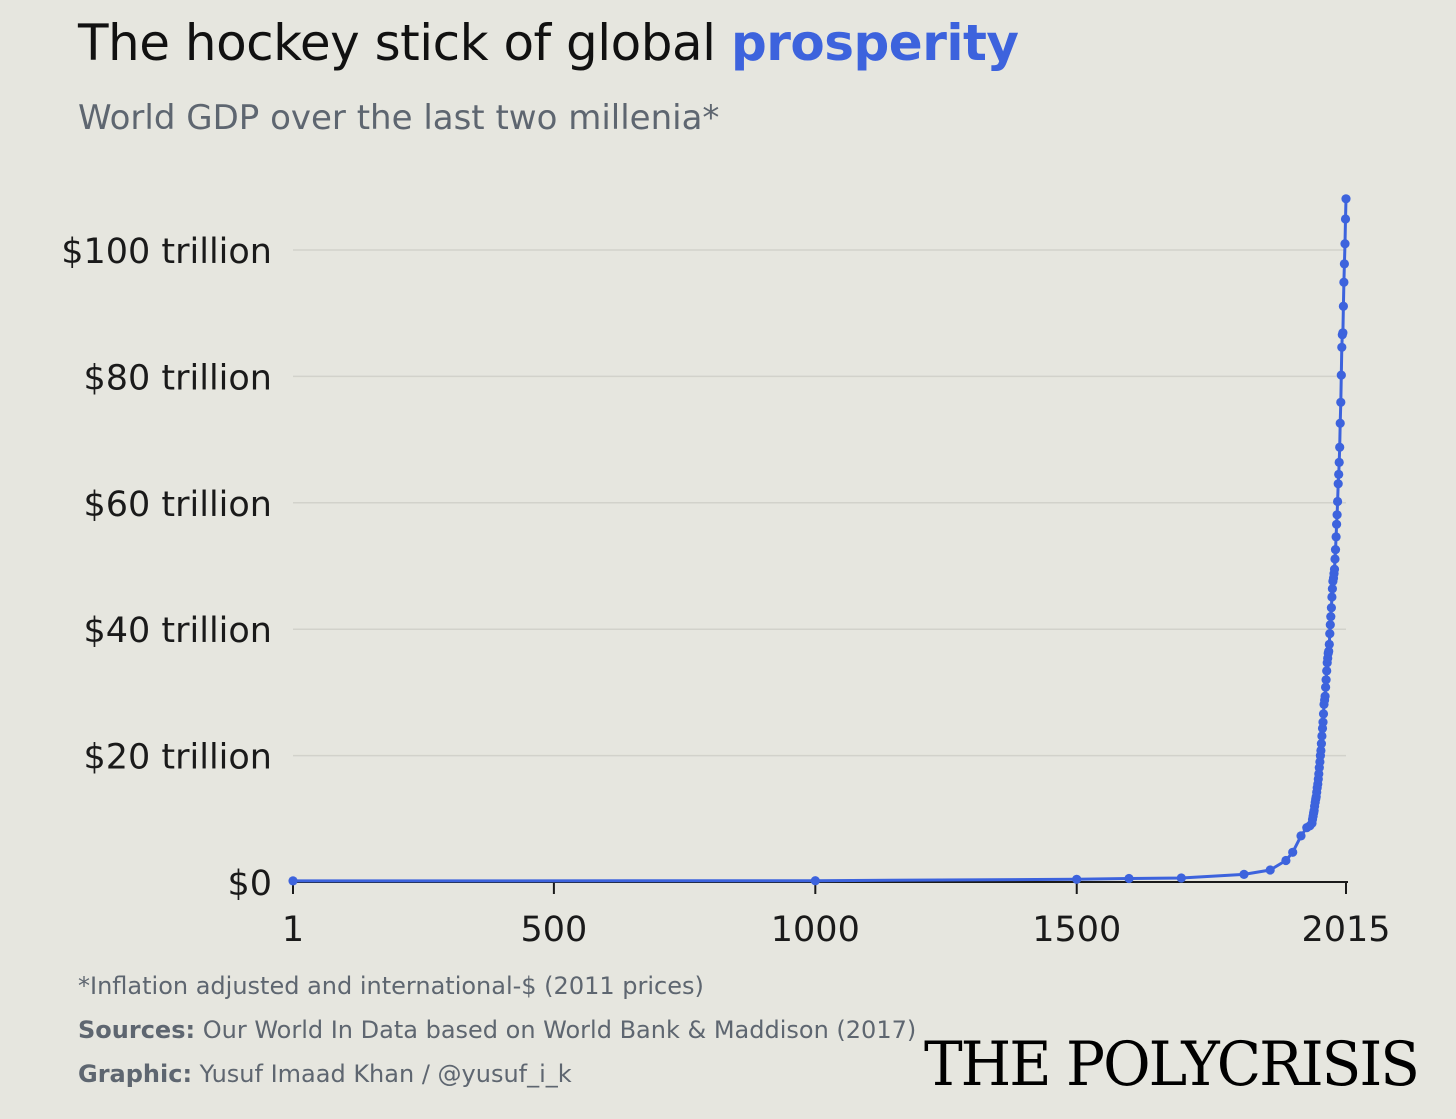  I want to click on x-tick-label: 1, so click(293, 930).